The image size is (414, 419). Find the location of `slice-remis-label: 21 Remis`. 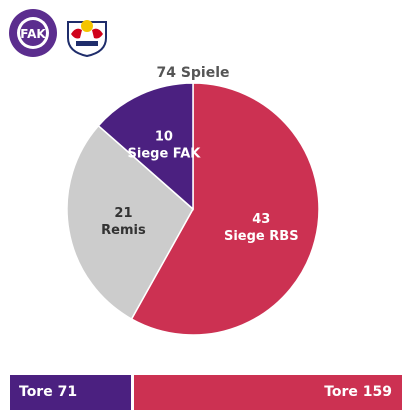

slice-remis-label: 21 Remis is located at coordinates (123, 222).